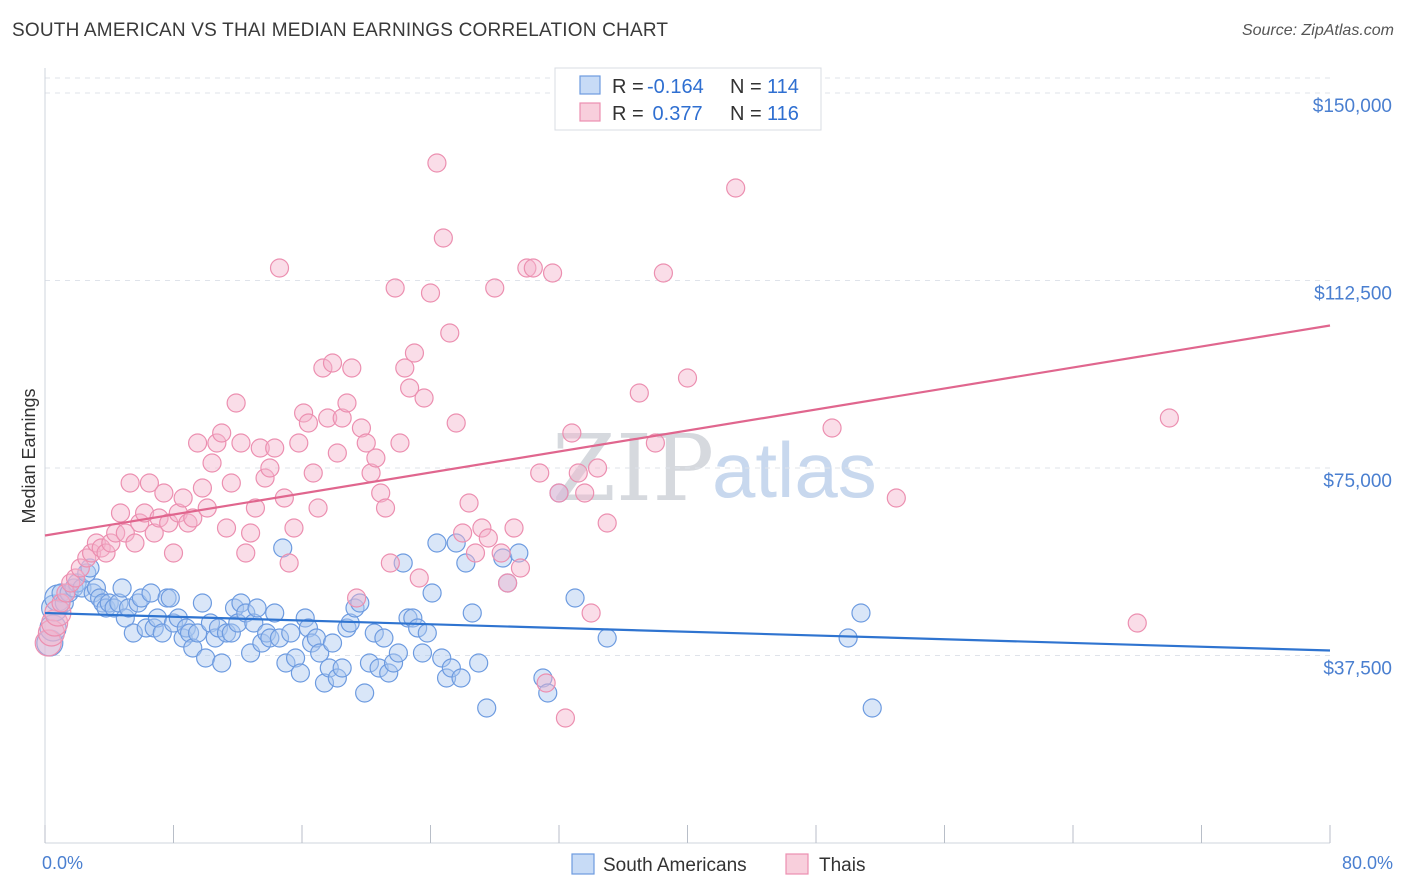 The height and width of the screenshot is (892, 1406). I want to click on legend-r-value-1: -0.164, so click(675, 87).